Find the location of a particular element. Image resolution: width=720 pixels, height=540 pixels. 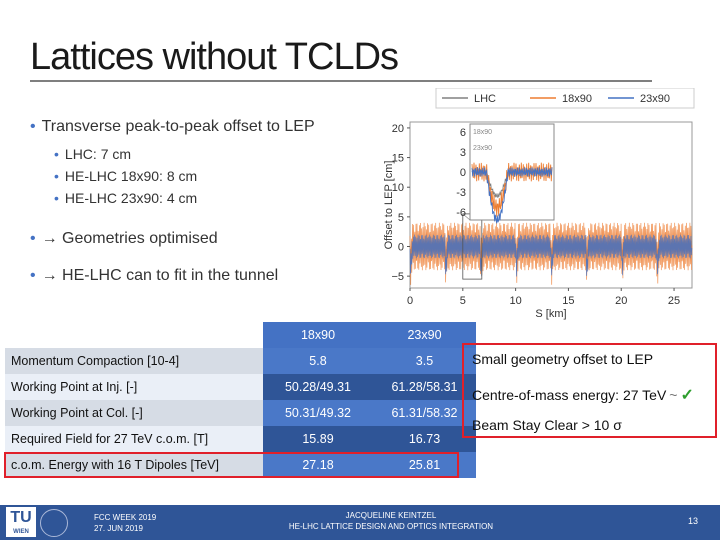

title-rule is located at coordinates (341, 81).